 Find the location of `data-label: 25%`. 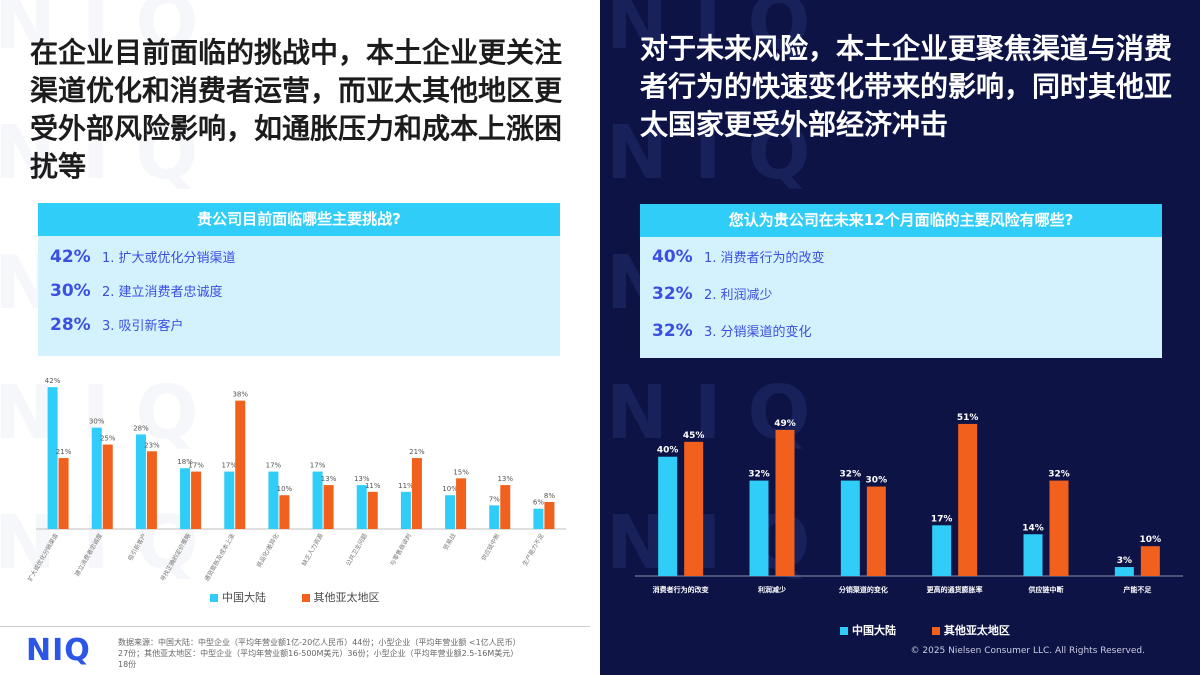

data-label: 25% is located at coordinates (108, 439).